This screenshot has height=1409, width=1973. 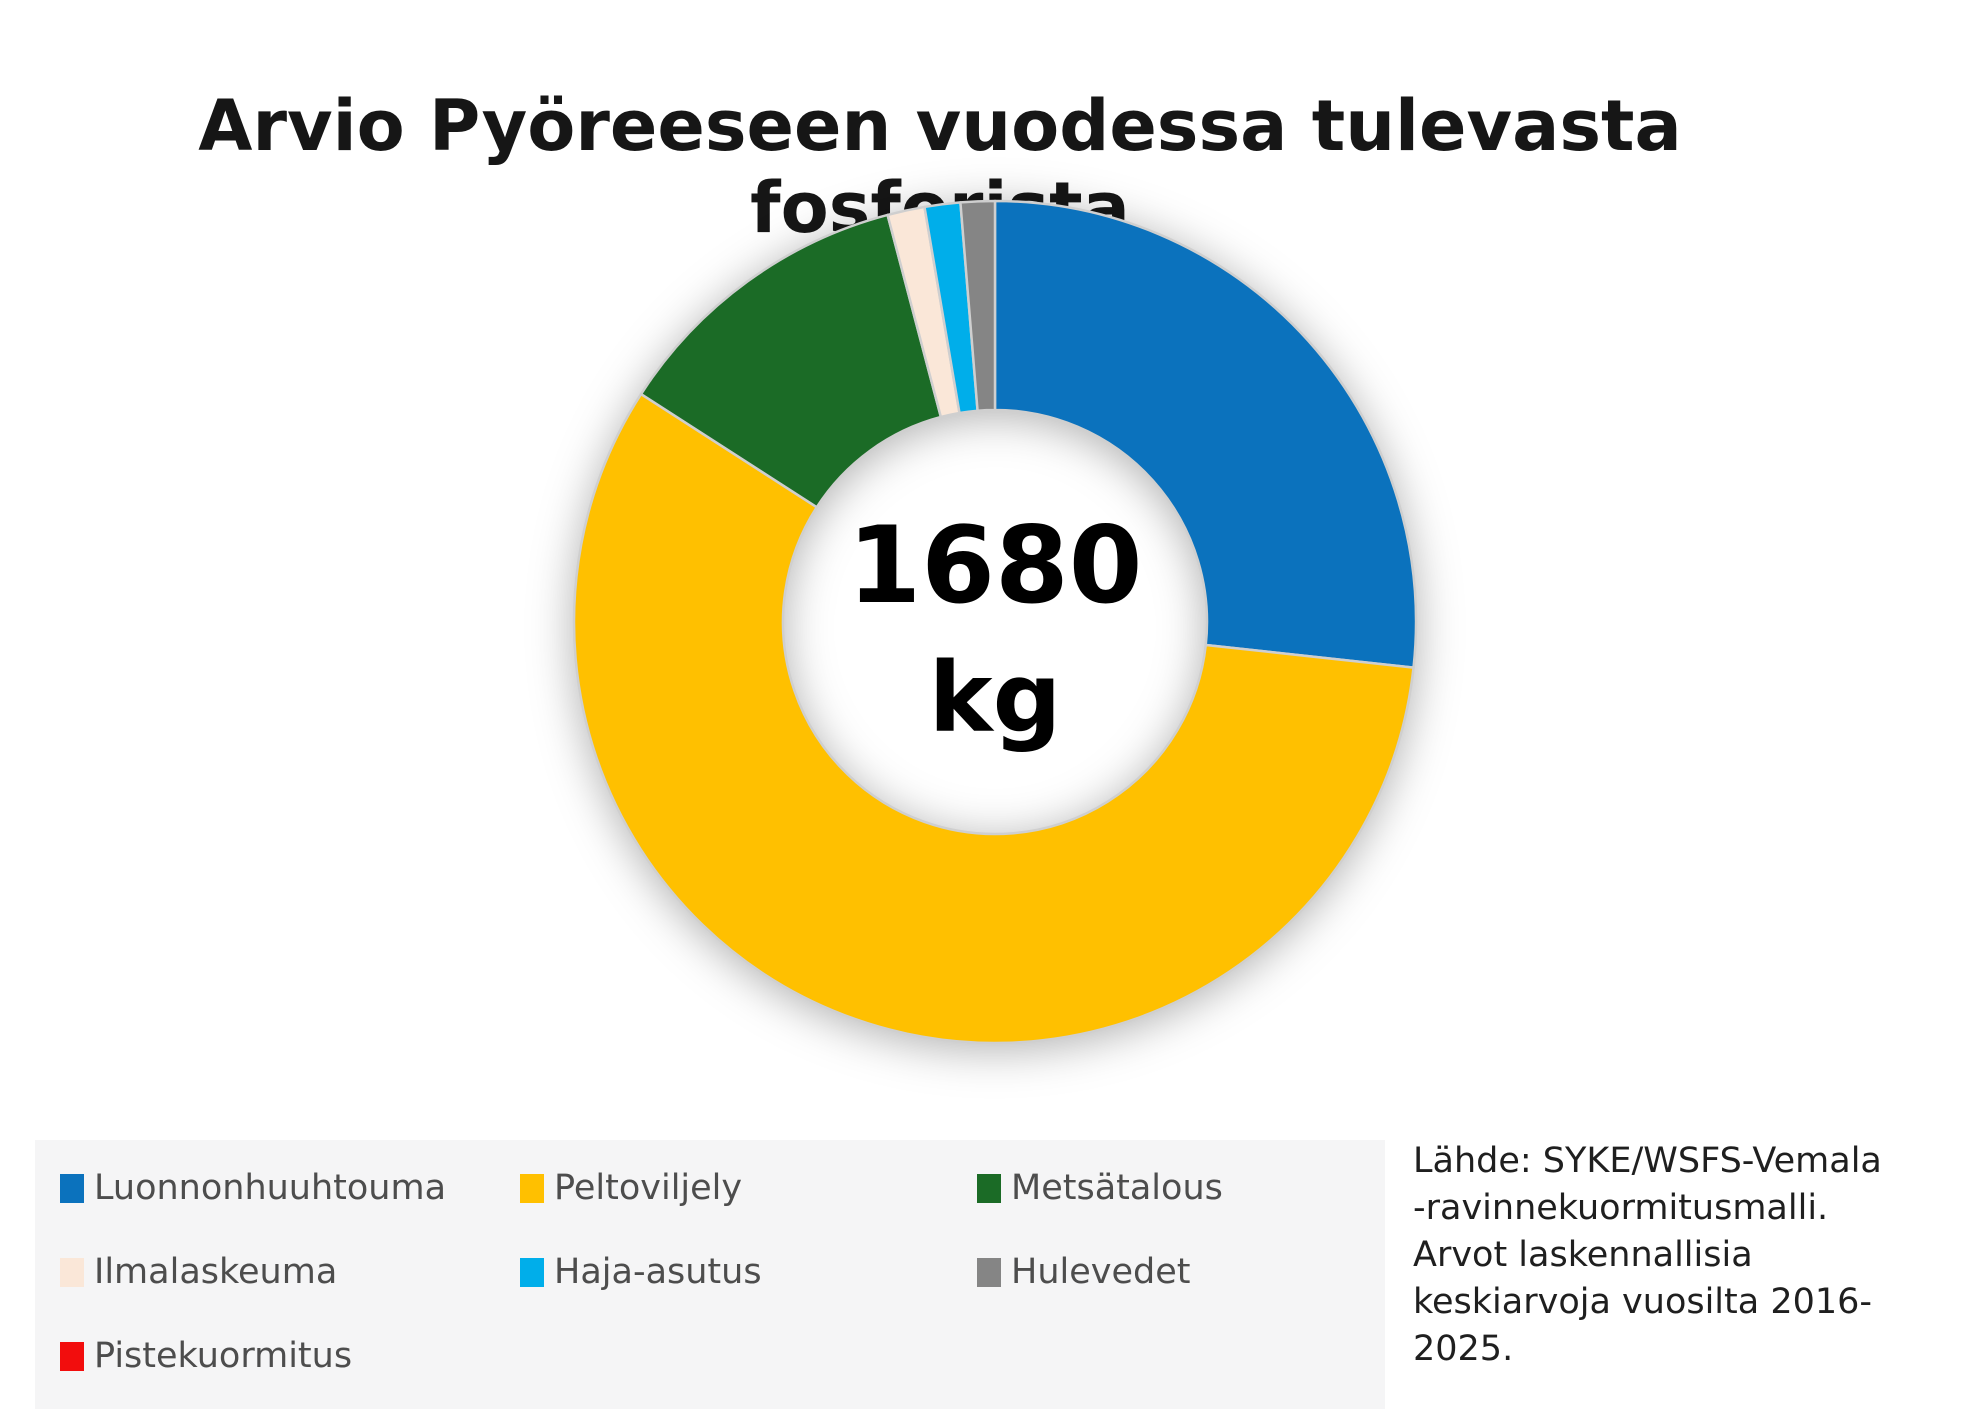 I want to click on donut-slice-metsätalous, so click(x=791, y=361).